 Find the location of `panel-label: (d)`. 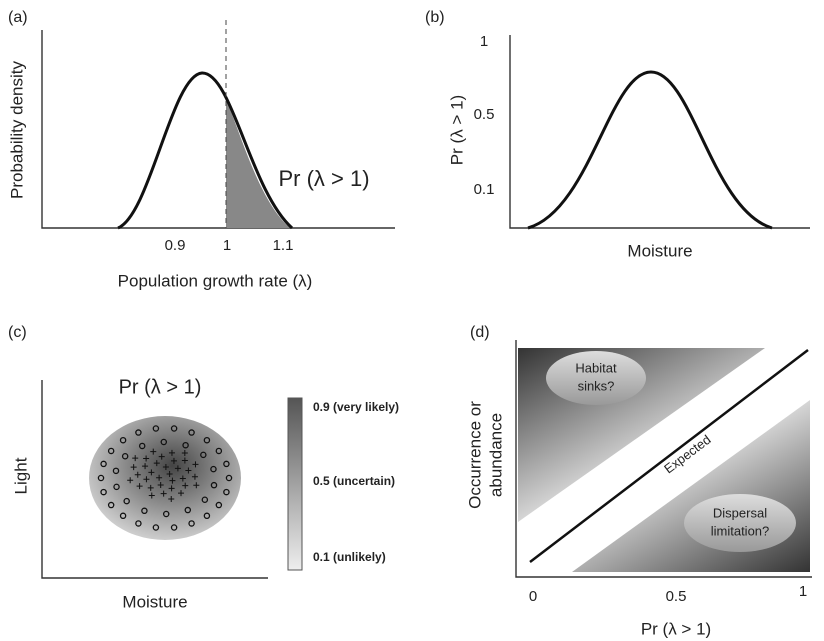

panel-label: (d) is located at coordinates (480, 332).